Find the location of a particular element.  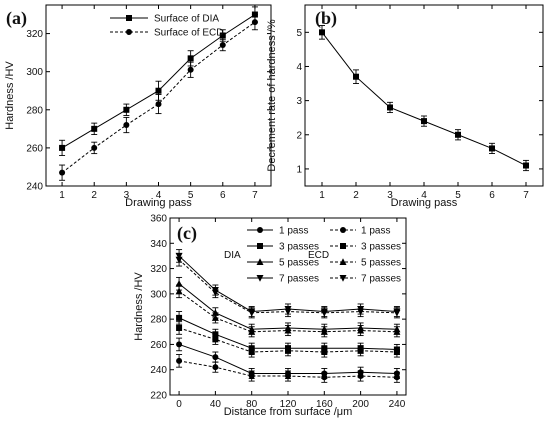

x-tick-label: 120 is located at coordinates (288, 404).